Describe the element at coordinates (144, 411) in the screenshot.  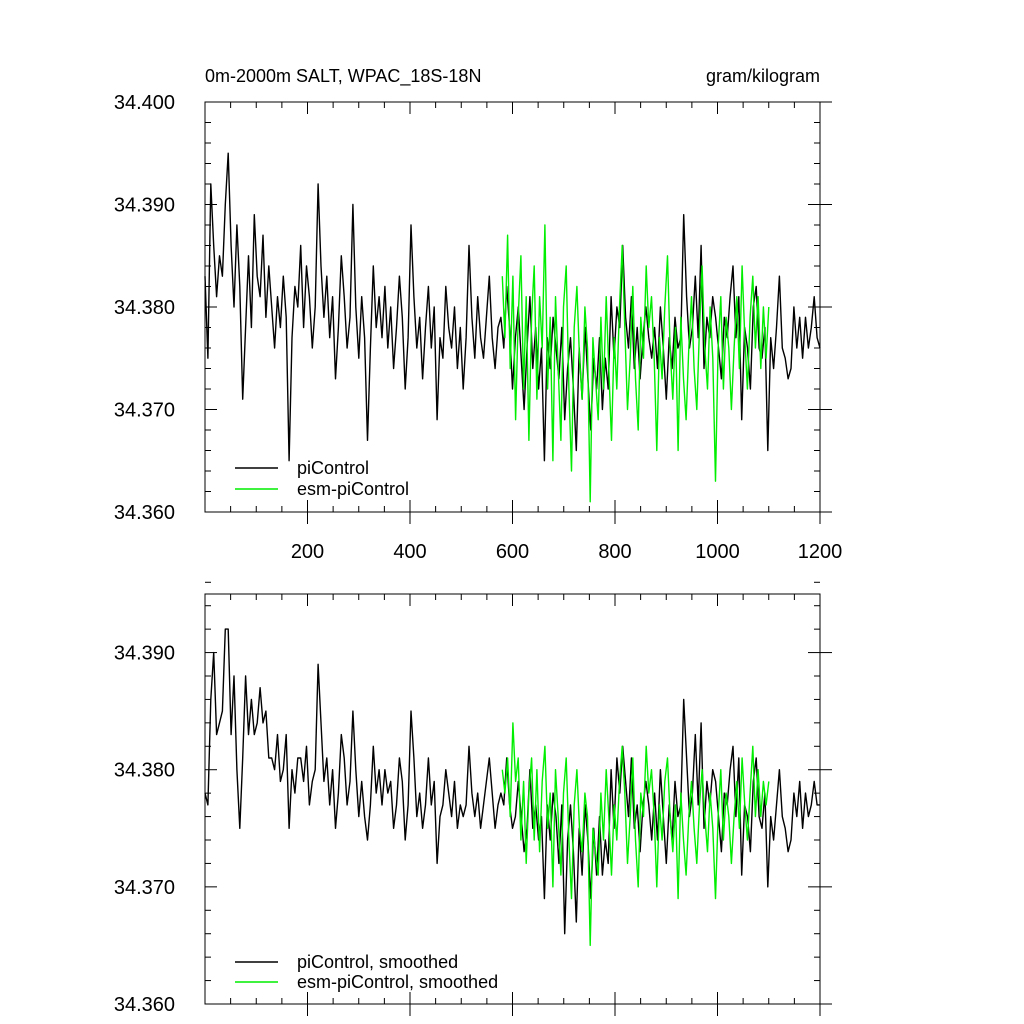
I see `top-y-tick-label: 34.370` at that location.